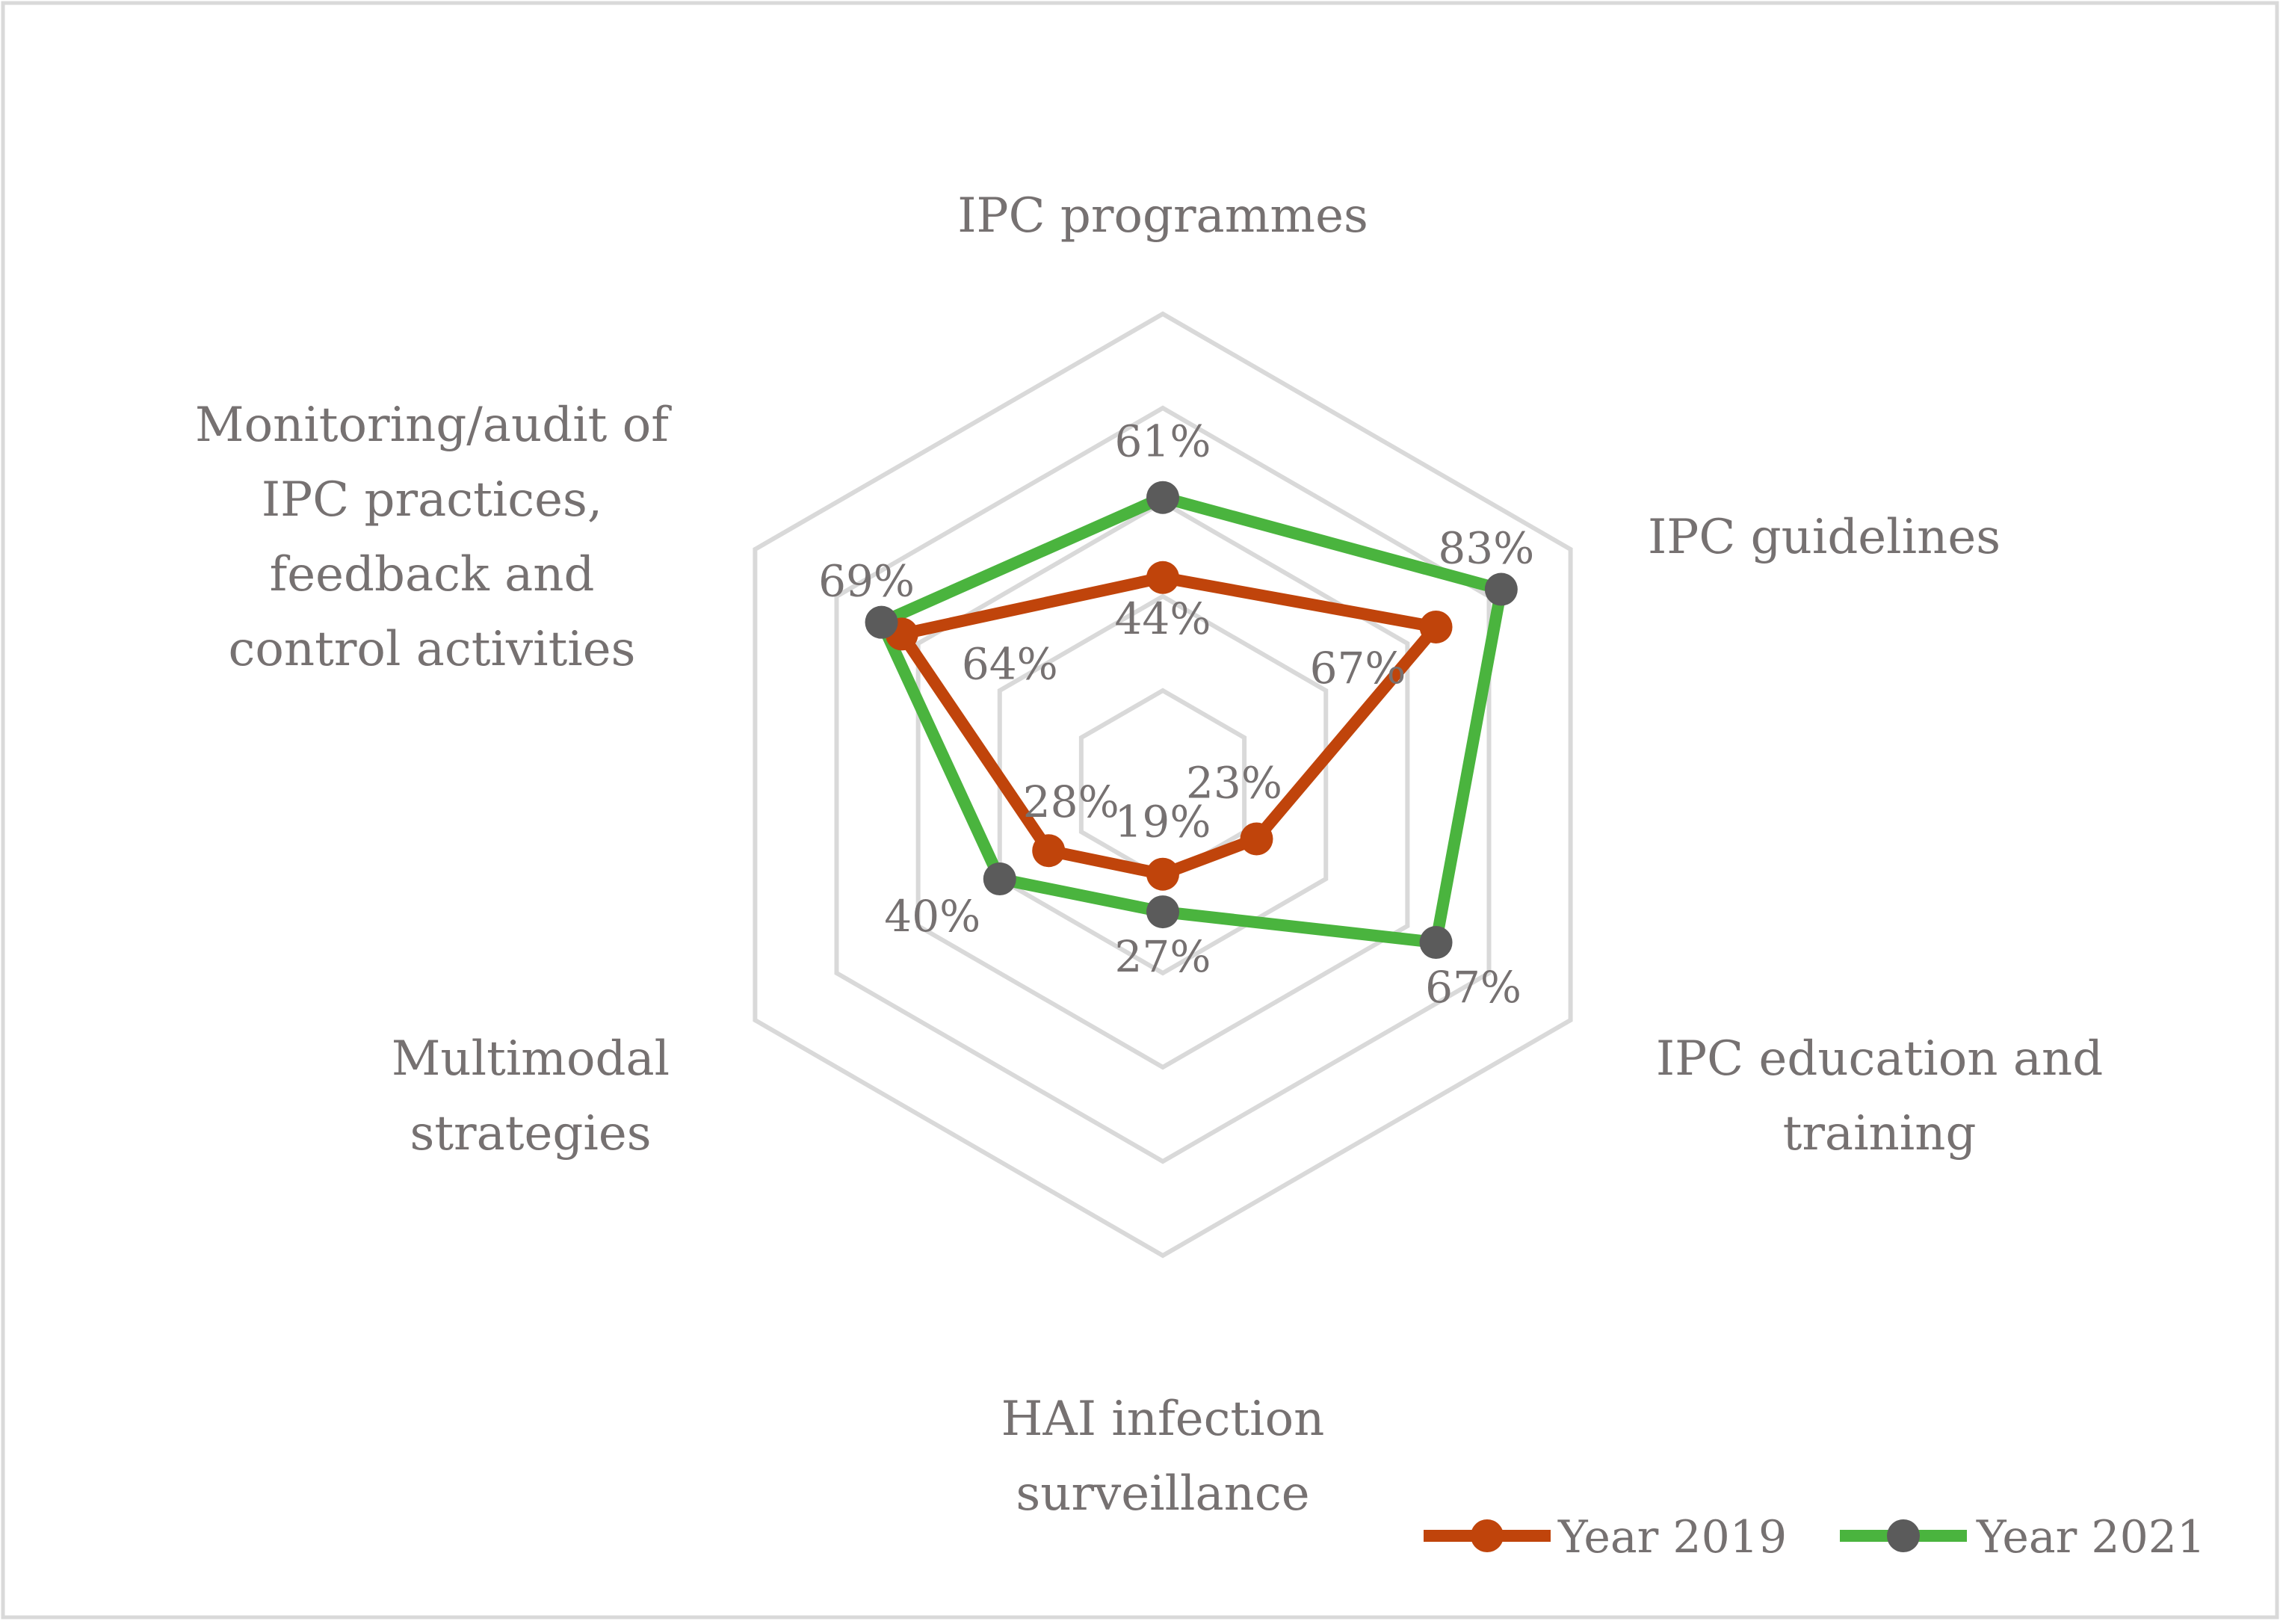 Image resolution: width=2280 pixels, height=1624 pixels. I want to click on series-lines, so click(1191, 721).